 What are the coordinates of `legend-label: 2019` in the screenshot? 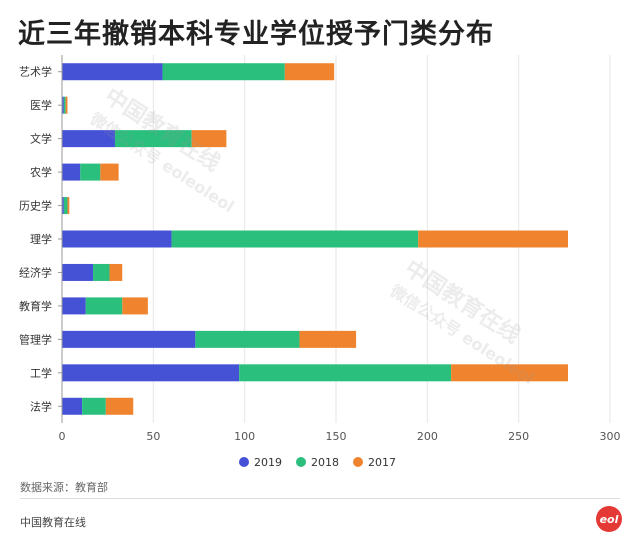 It's located at (268, 462).